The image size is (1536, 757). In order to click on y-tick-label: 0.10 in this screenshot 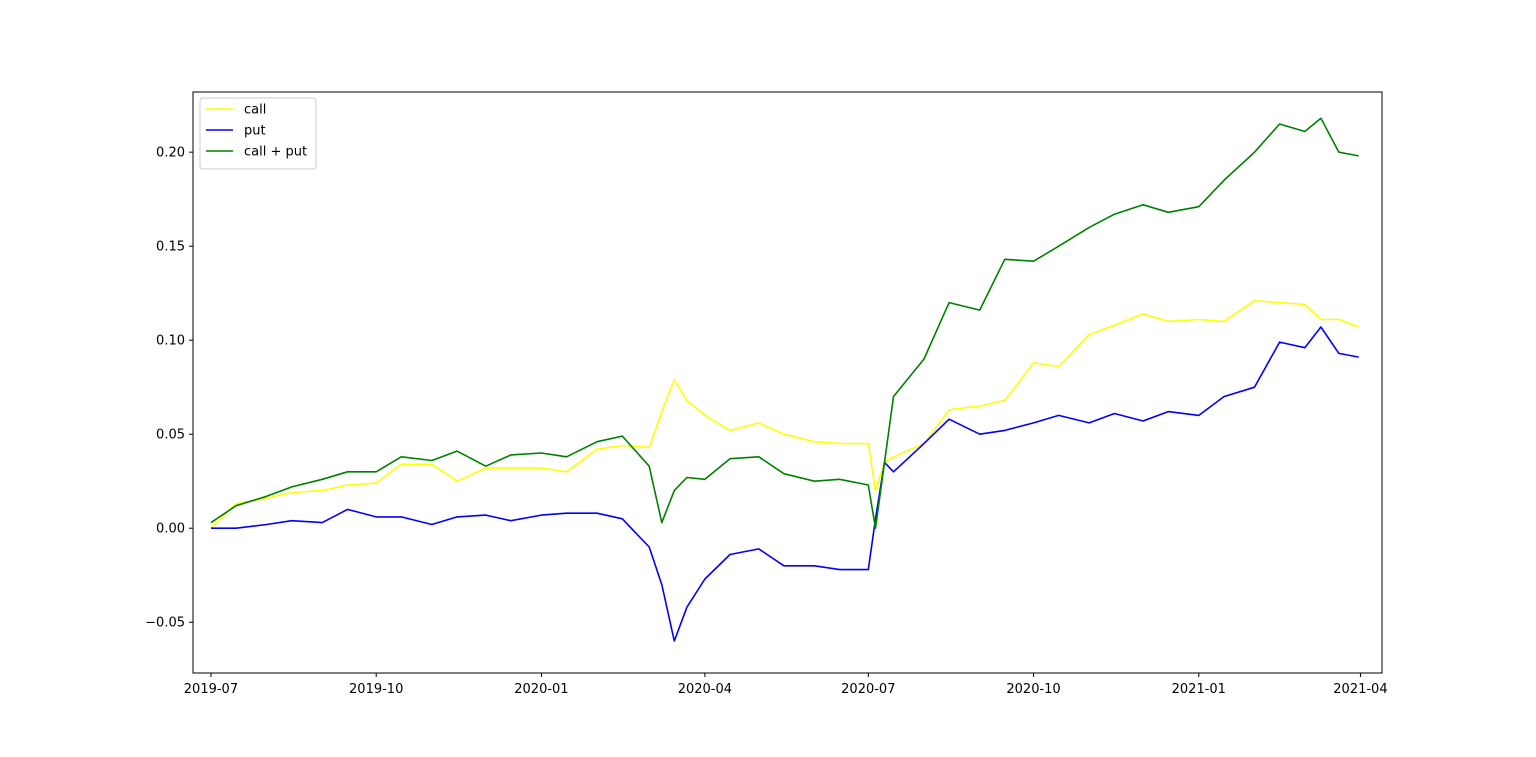, I will do `click(170, 341)`.